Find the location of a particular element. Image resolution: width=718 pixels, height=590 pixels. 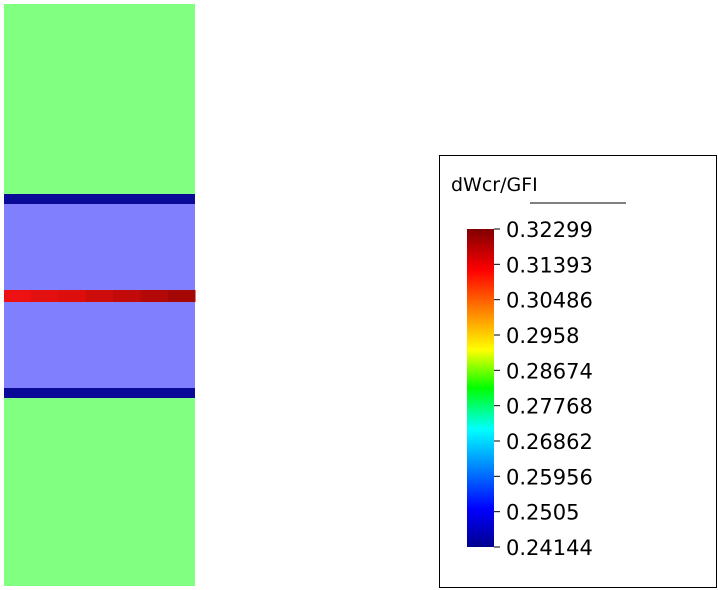

center-band is located at coordinates (100, 296).